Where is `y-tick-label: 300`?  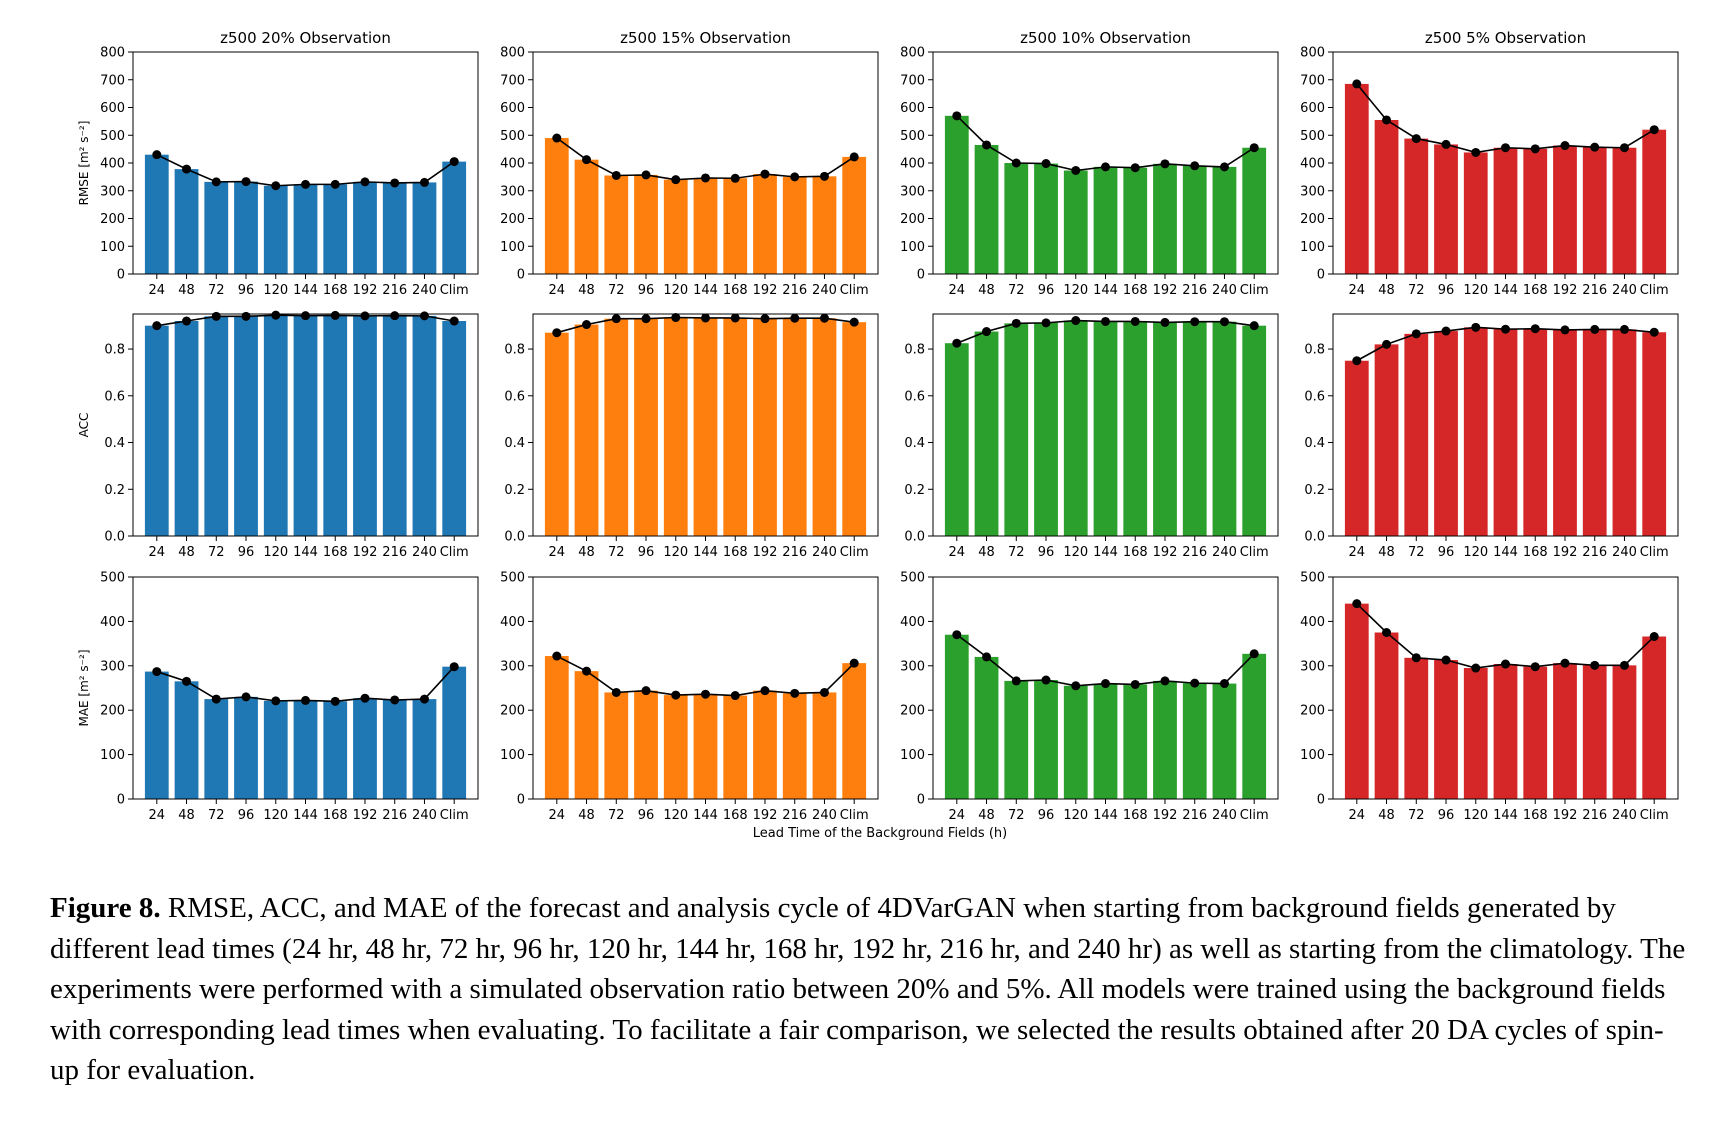
y-tick-label: 300 is located at coordinates (912, 191).